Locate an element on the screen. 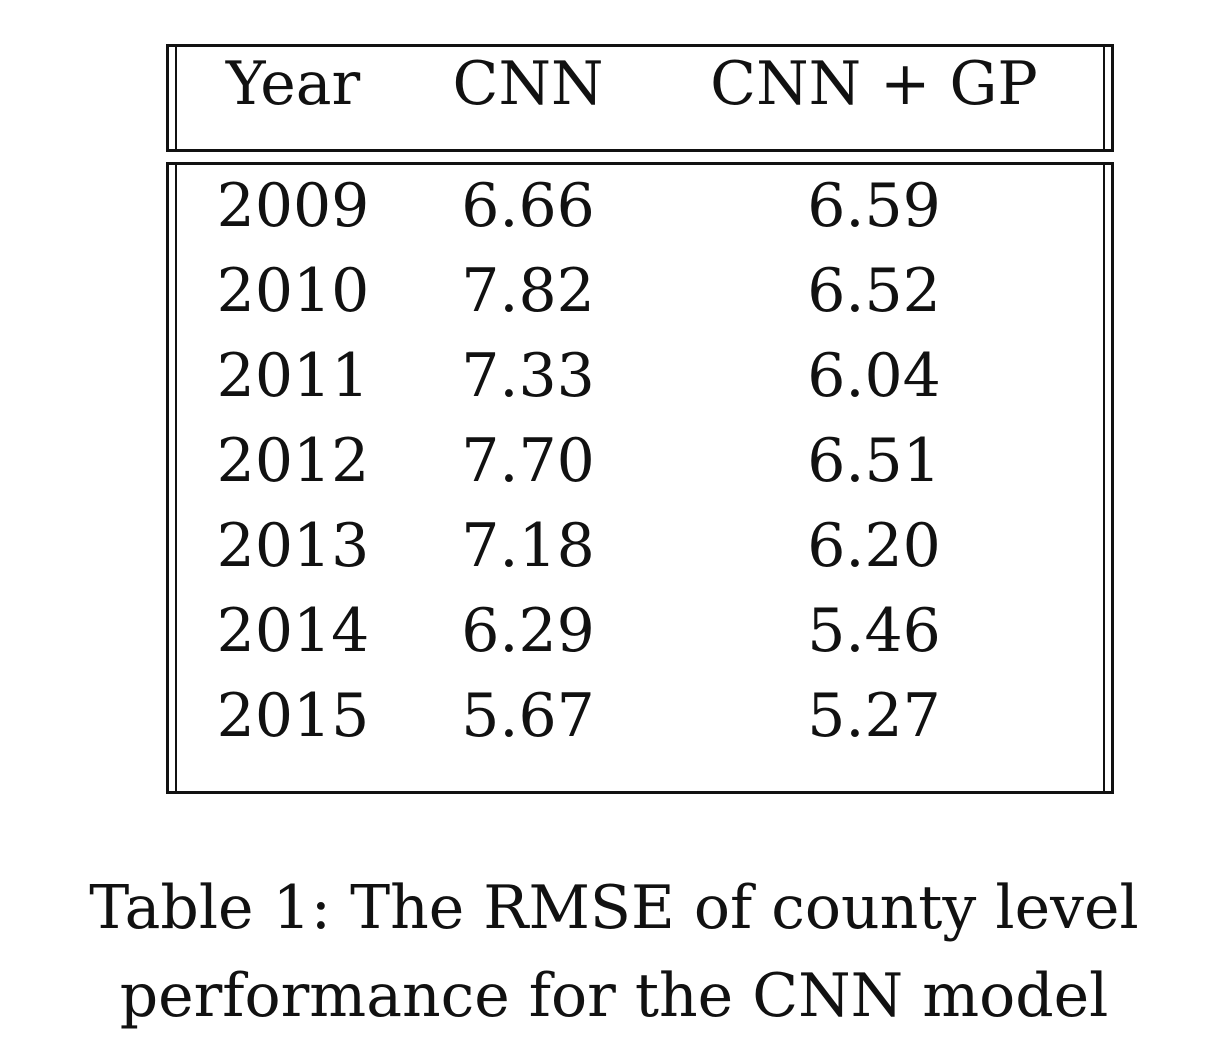 This screenshot has width=1228, height=1040. table-header-frame is located at coordinates (640, 98).